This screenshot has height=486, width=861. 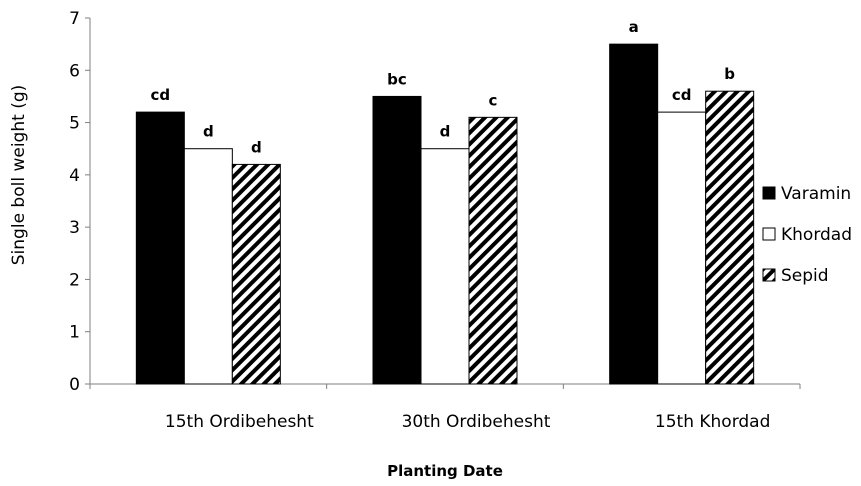 I want to click on legend: Varamin Khordad Sepid, so click(x=807, y=235).